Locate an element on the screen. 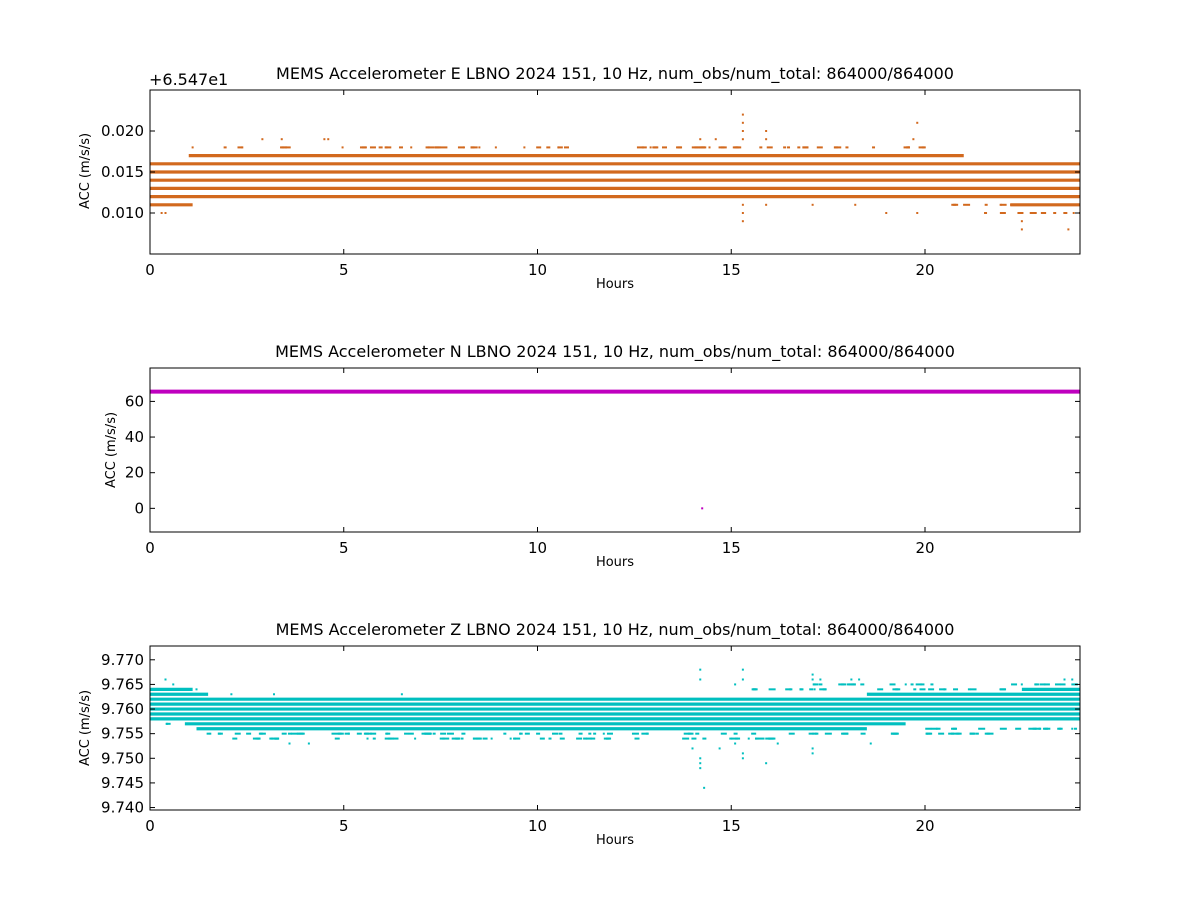  panel-n-ytick-label: 60 is located at coordinates (134, 401).